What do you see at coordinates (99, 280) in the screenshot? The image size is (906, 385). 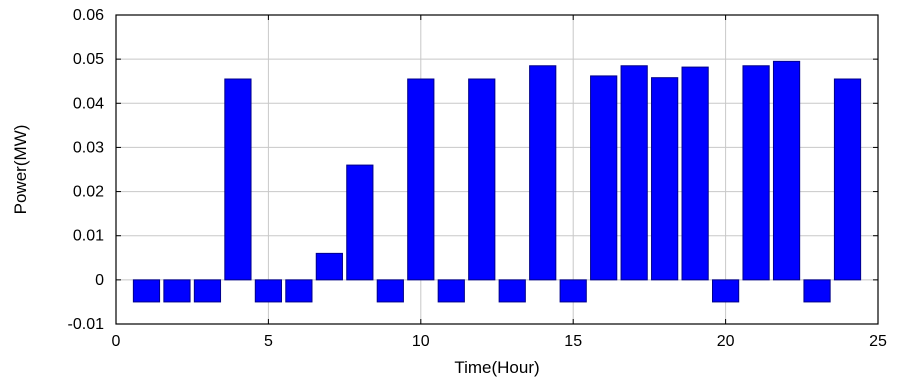 I see `y-tick-label: 0` at bounding box center [99, 280].